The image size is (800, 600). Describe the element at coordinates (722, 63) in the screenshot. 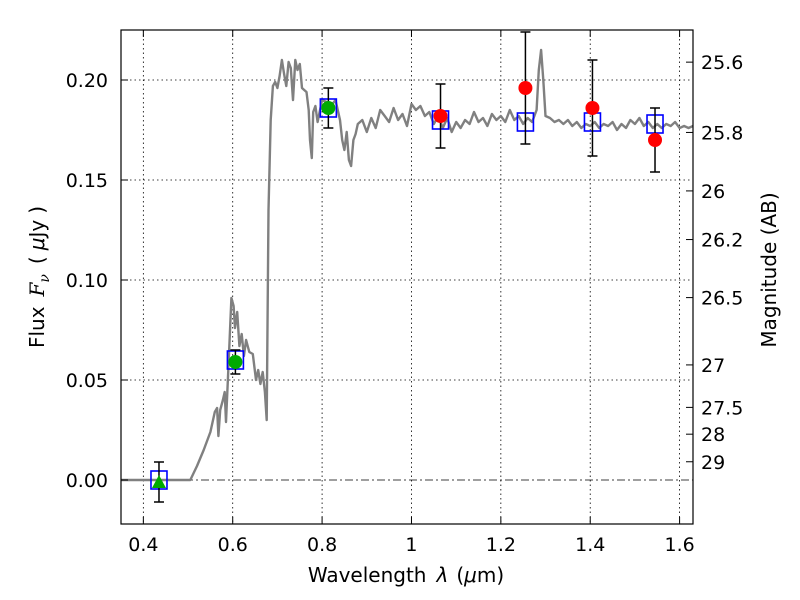

I see `magnitude-tick-label: 25.6` at that location.